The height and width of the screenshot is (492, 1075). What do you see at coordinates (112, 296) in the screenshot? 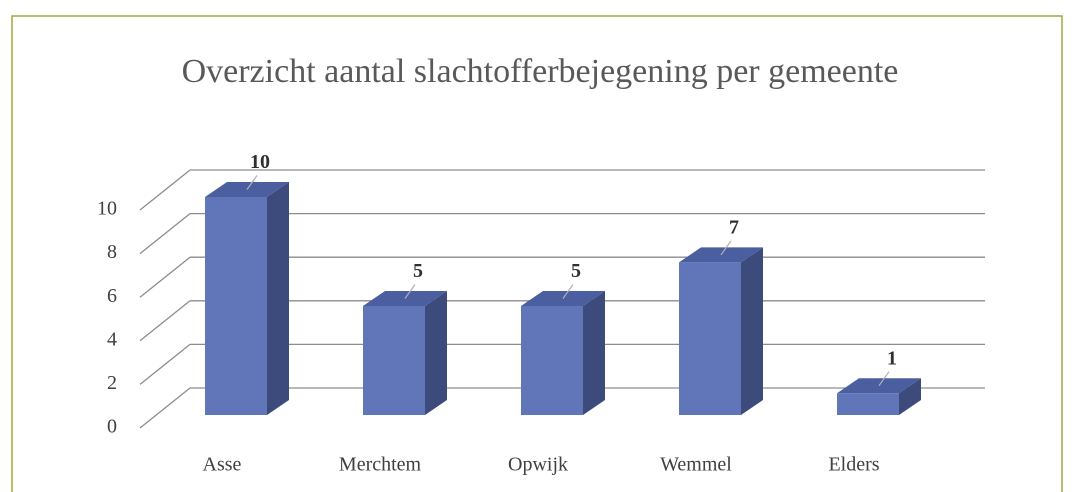
I see `y-tick-label: 6` at bounding box center [112, 296].